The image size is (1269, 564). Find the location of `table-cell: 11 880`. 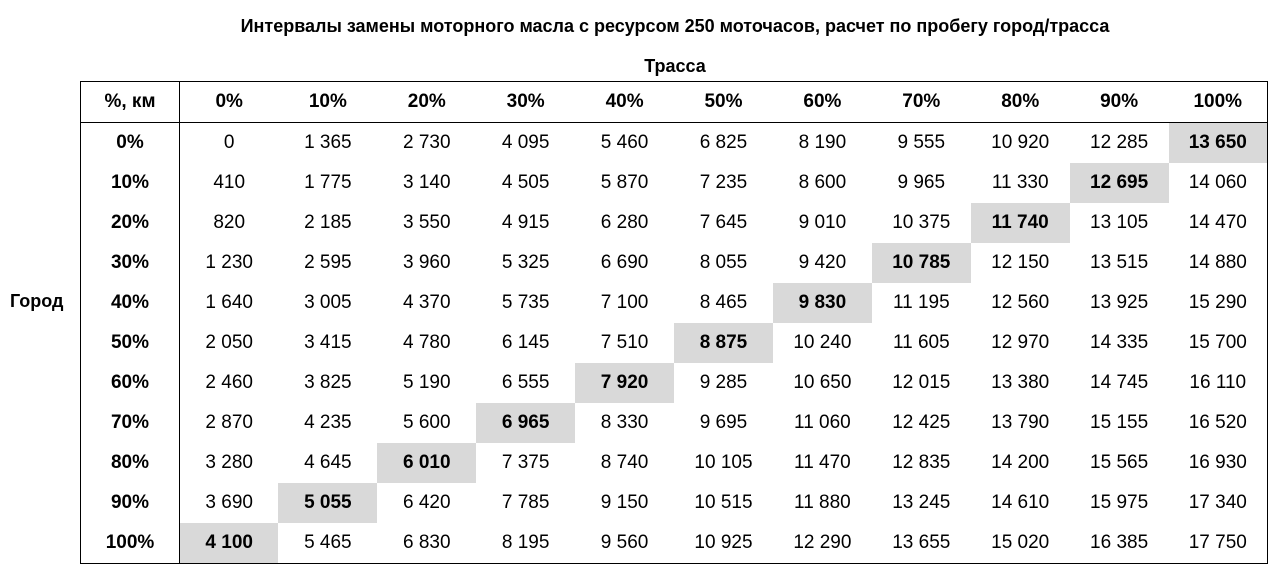

table-cell: 11 880 is located at coordinates (822, 502).